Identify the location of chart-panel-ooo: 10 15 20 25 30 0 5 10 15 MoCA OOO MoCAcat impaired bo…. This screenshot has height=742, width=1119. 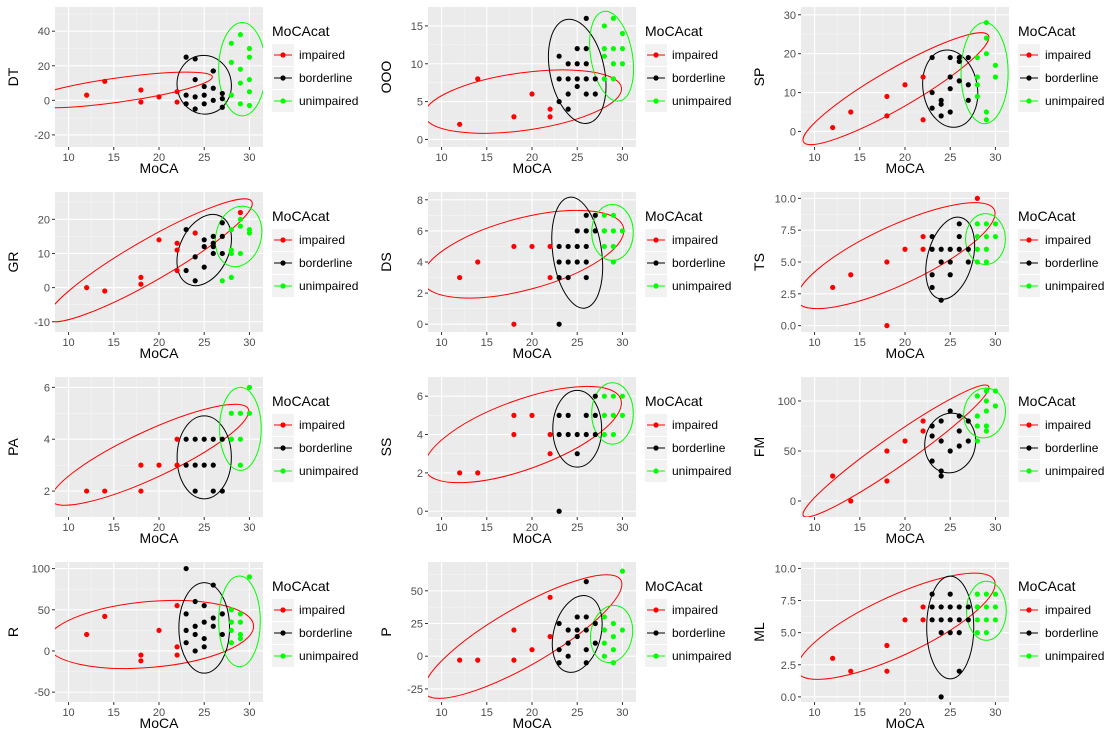
(559, 92).